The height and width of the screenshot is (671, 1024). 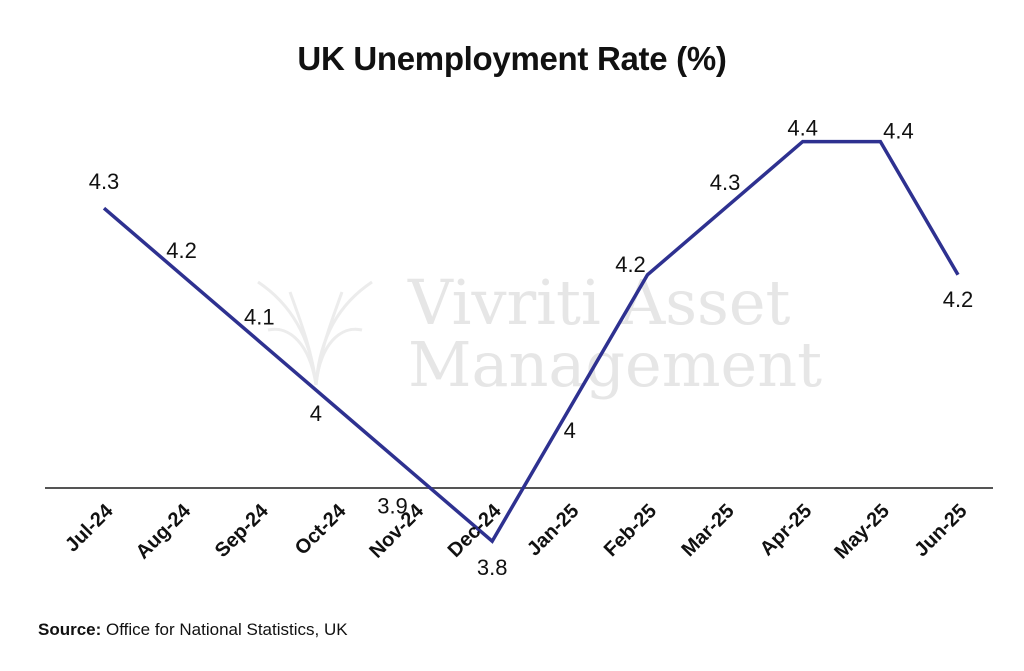 I want to click on x-tick-label-feb-25: Feb-25, so click(x=630, y=530).